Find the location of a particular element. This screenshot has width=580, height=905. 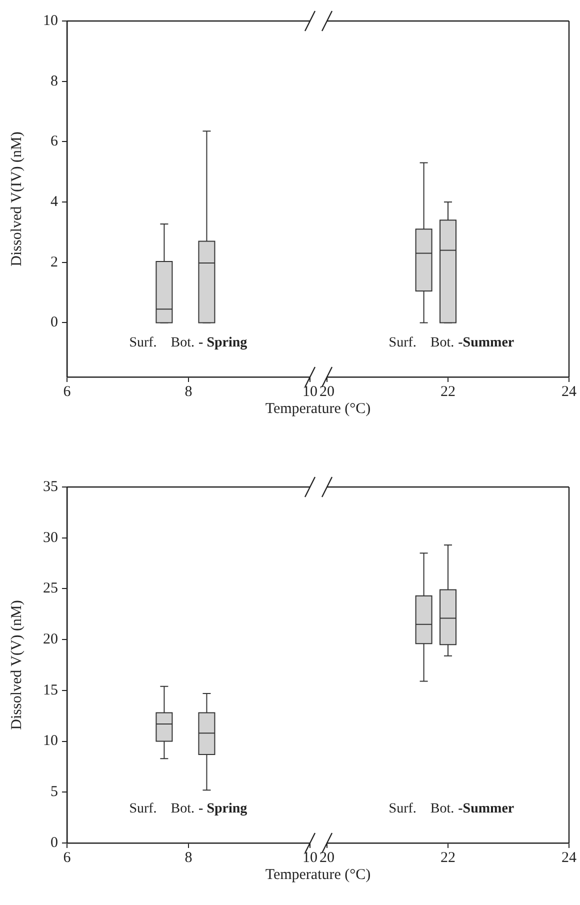

y-tick-label: 30 is located at coordinates (50, 538).